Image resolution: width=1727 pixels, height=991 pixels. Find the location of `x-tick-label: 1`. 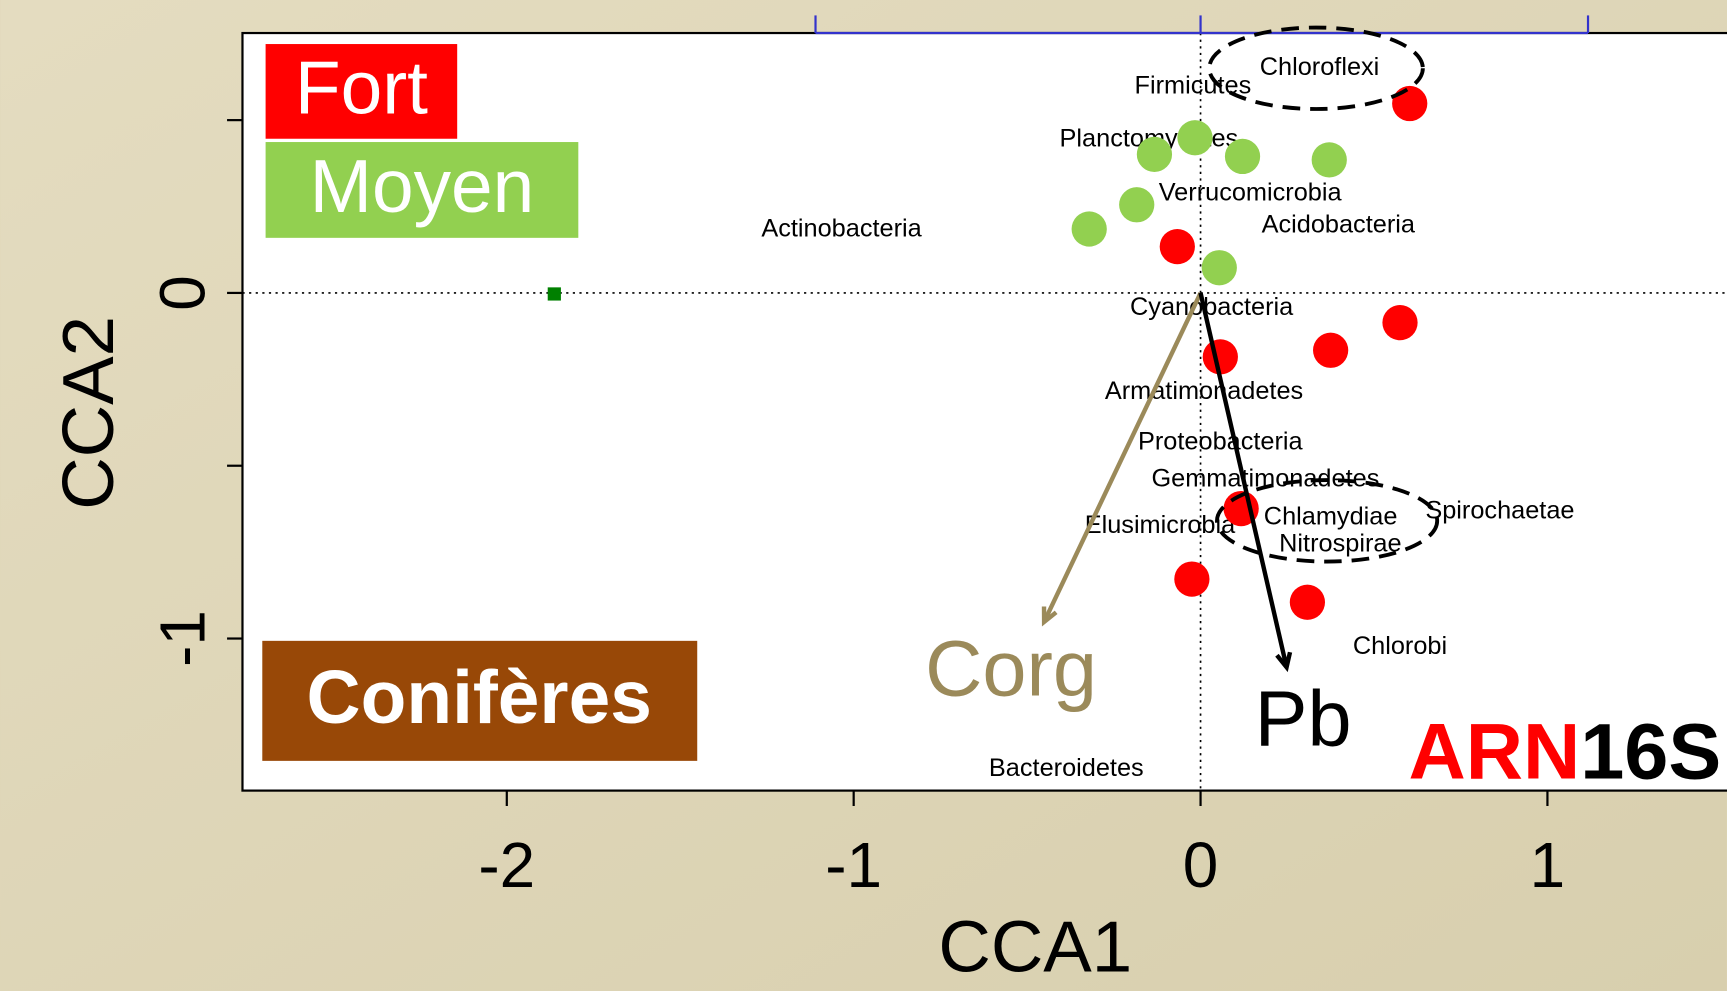

x-tick-label: 1 is located at coordinates (1548, 865).